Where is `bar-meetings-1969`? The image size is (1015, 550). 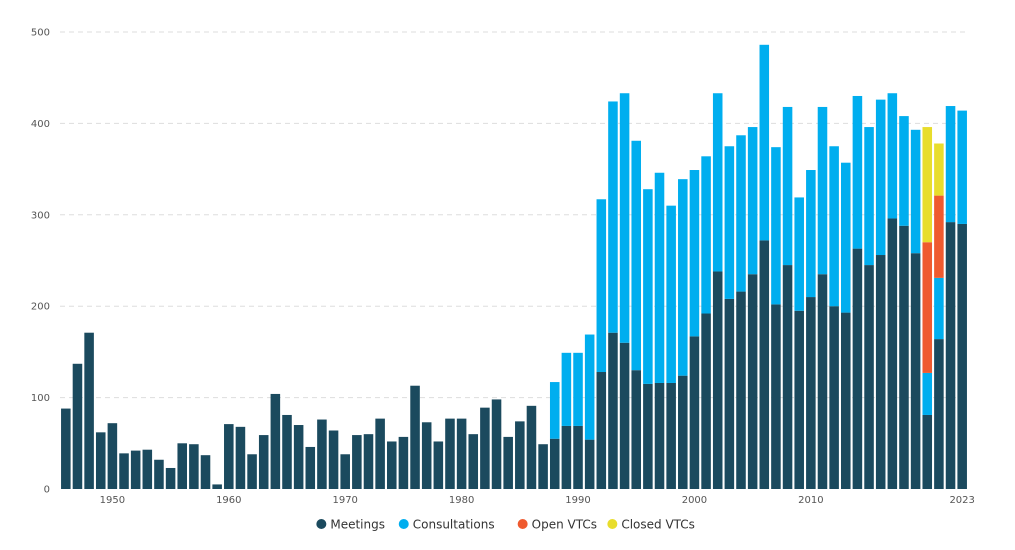 bar-meetings-1969 is located at coordinates (333, 459).